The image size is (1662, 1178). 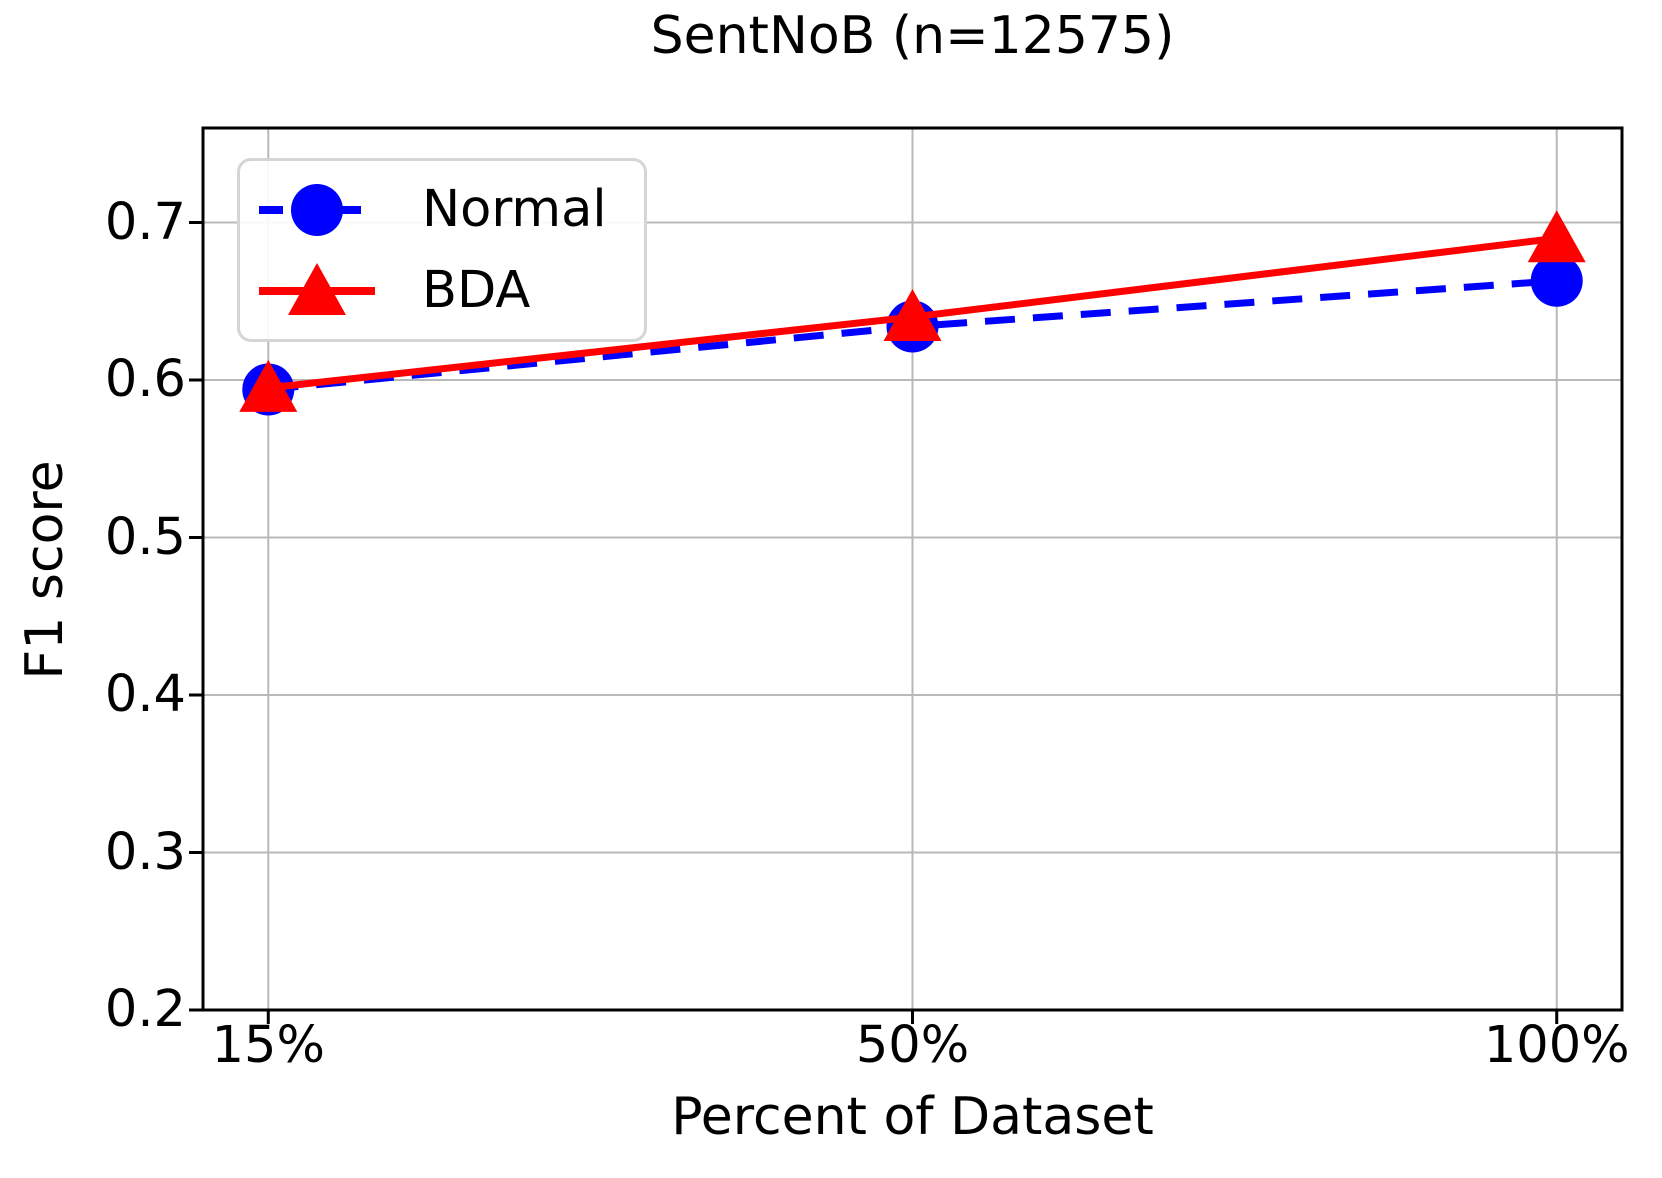 I want to click on y-tick-label: 0.5, so click(x=145, y=537).